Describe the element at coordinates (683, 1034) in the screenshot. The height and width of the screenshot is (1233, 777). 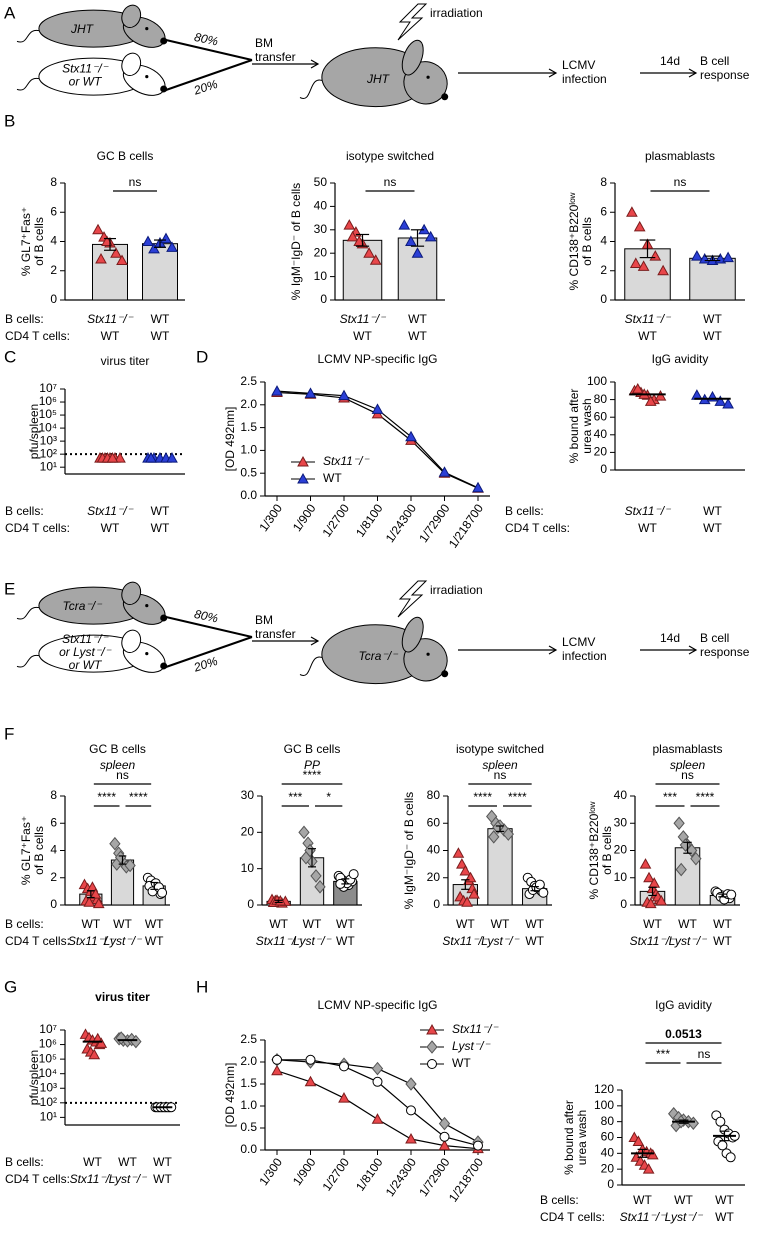
I see `significance-label: 0.0513` at that location.